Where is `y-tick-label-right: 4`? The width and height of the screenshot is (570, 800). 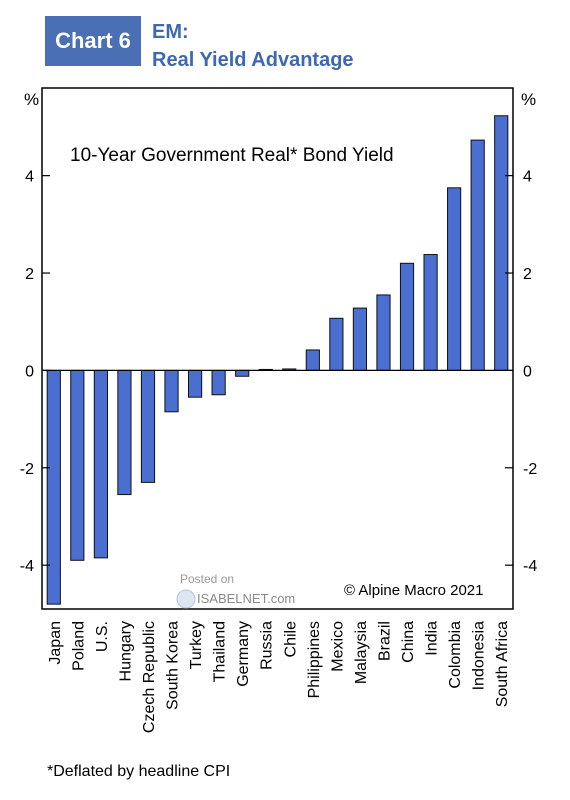 y-tick-label-right: 4 is located at coordinates (527, 177).